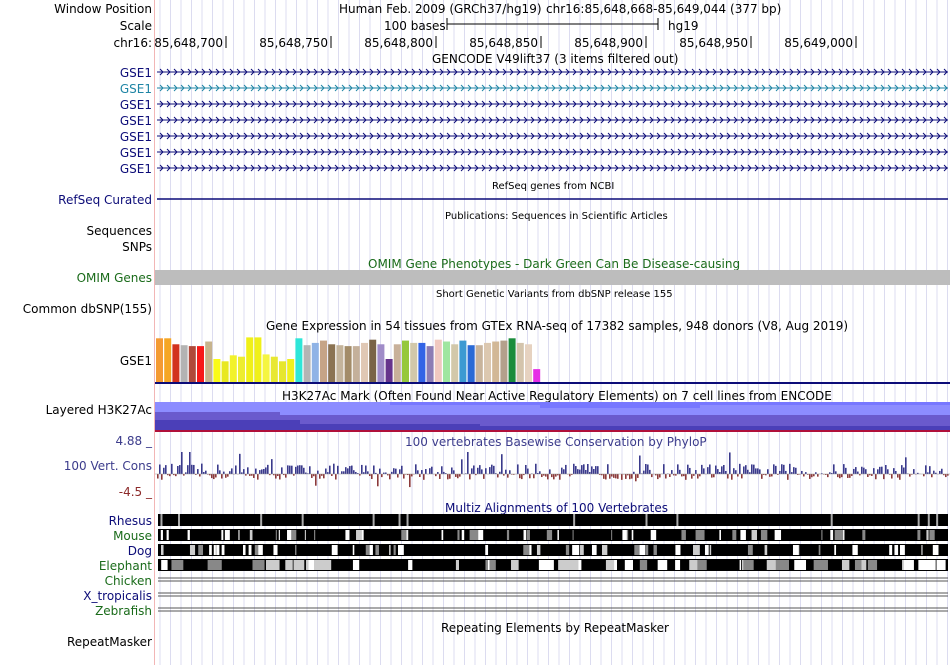 The height and width of the screenshot is (665, 950). Describe the element at coordinates (139, 551) in the screenshot. I see `species-label-dog: Dog` at that location.